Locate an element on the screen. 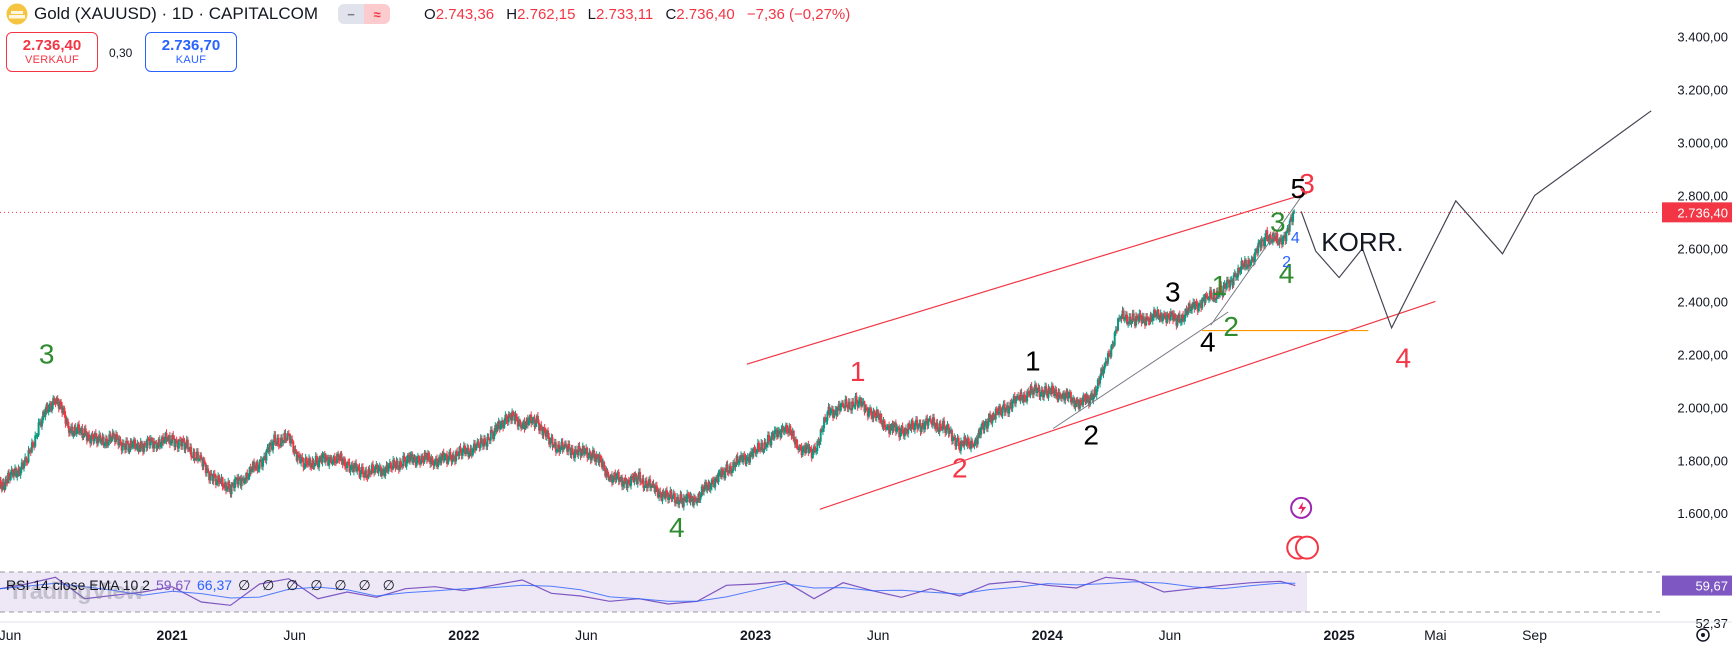  sell-button: 2.736,40 VERKAUF is located at coordinates (52, 52).